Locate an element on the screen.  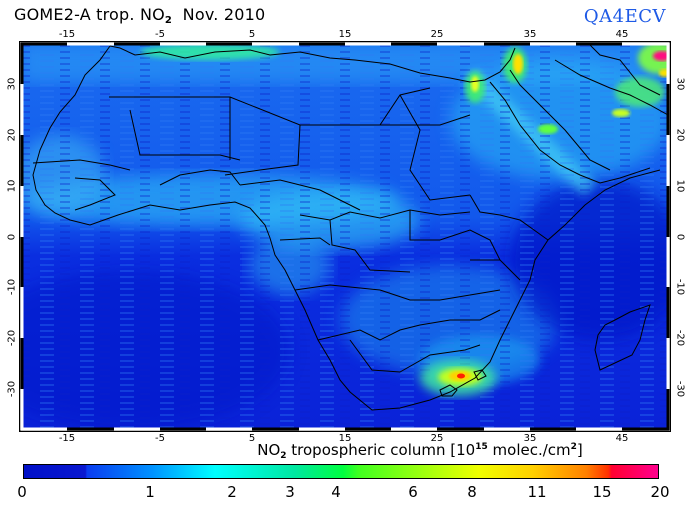
right-tick: 10 is located at coordinates (680, 186).